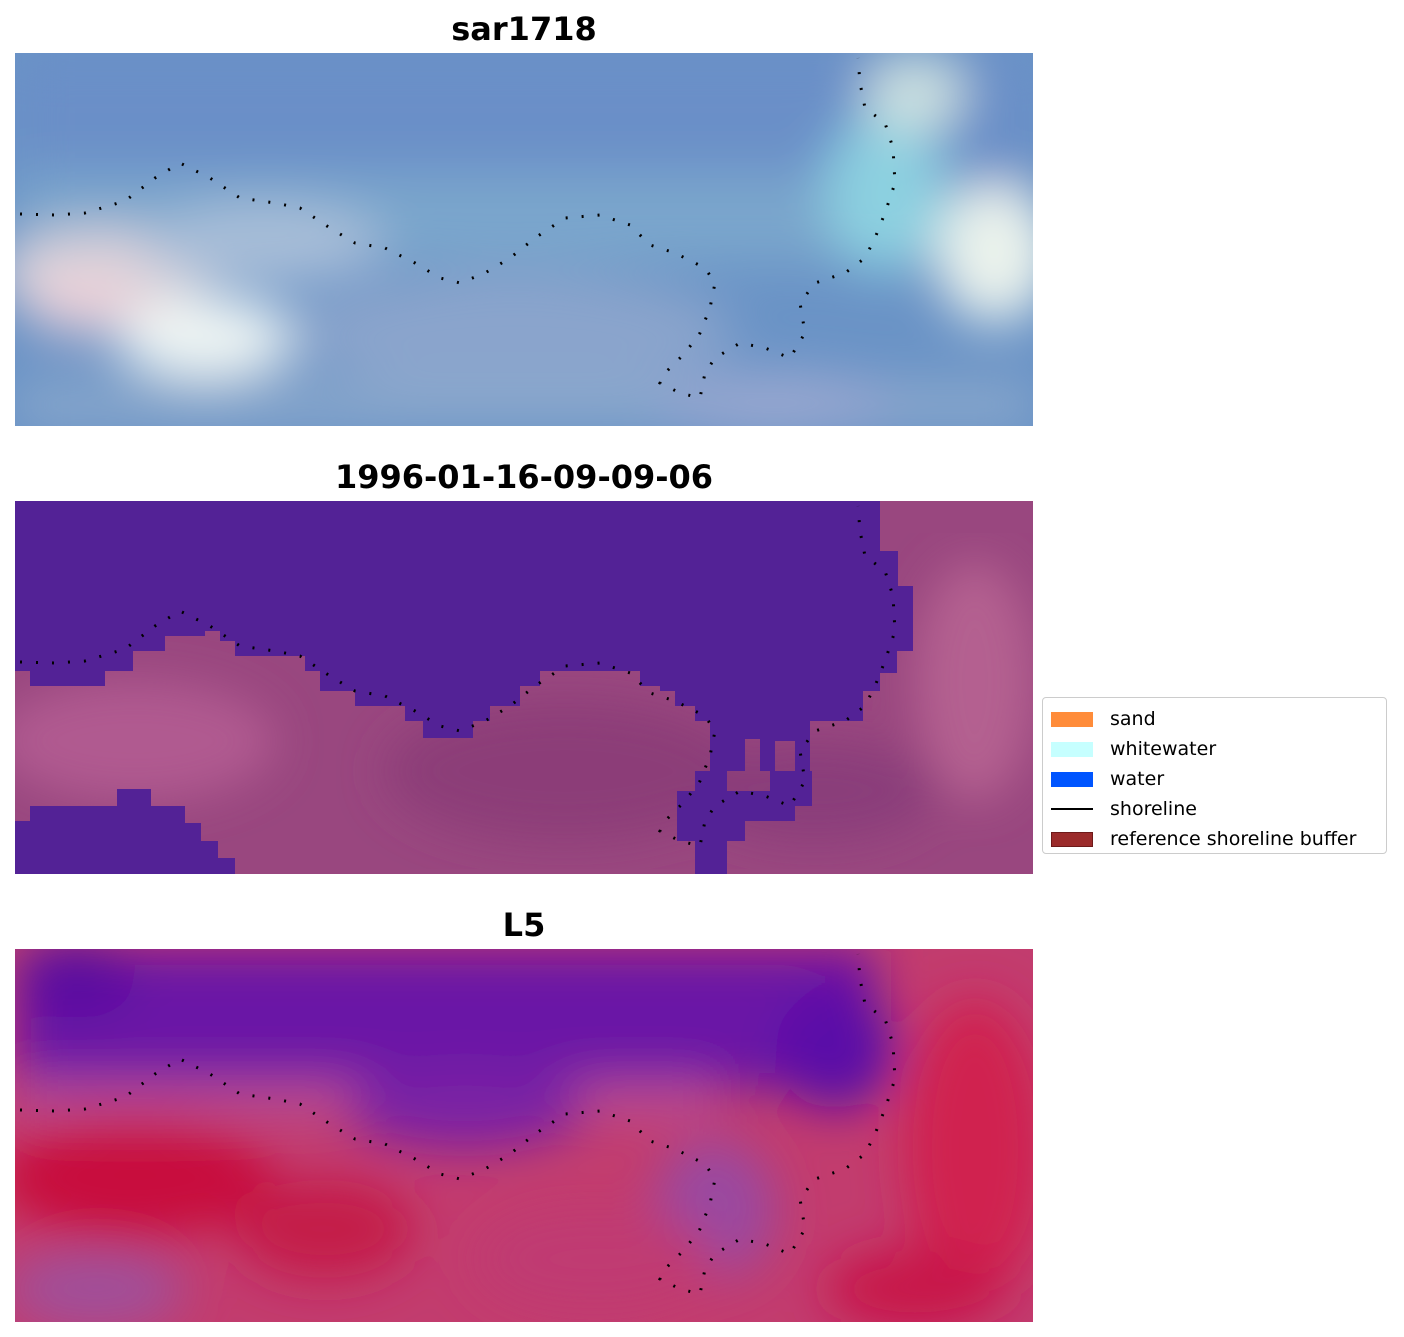  Describe the element at coordinates (1072, 749) in the screenshot. I see `legend-swatch-whitewater` at that location.